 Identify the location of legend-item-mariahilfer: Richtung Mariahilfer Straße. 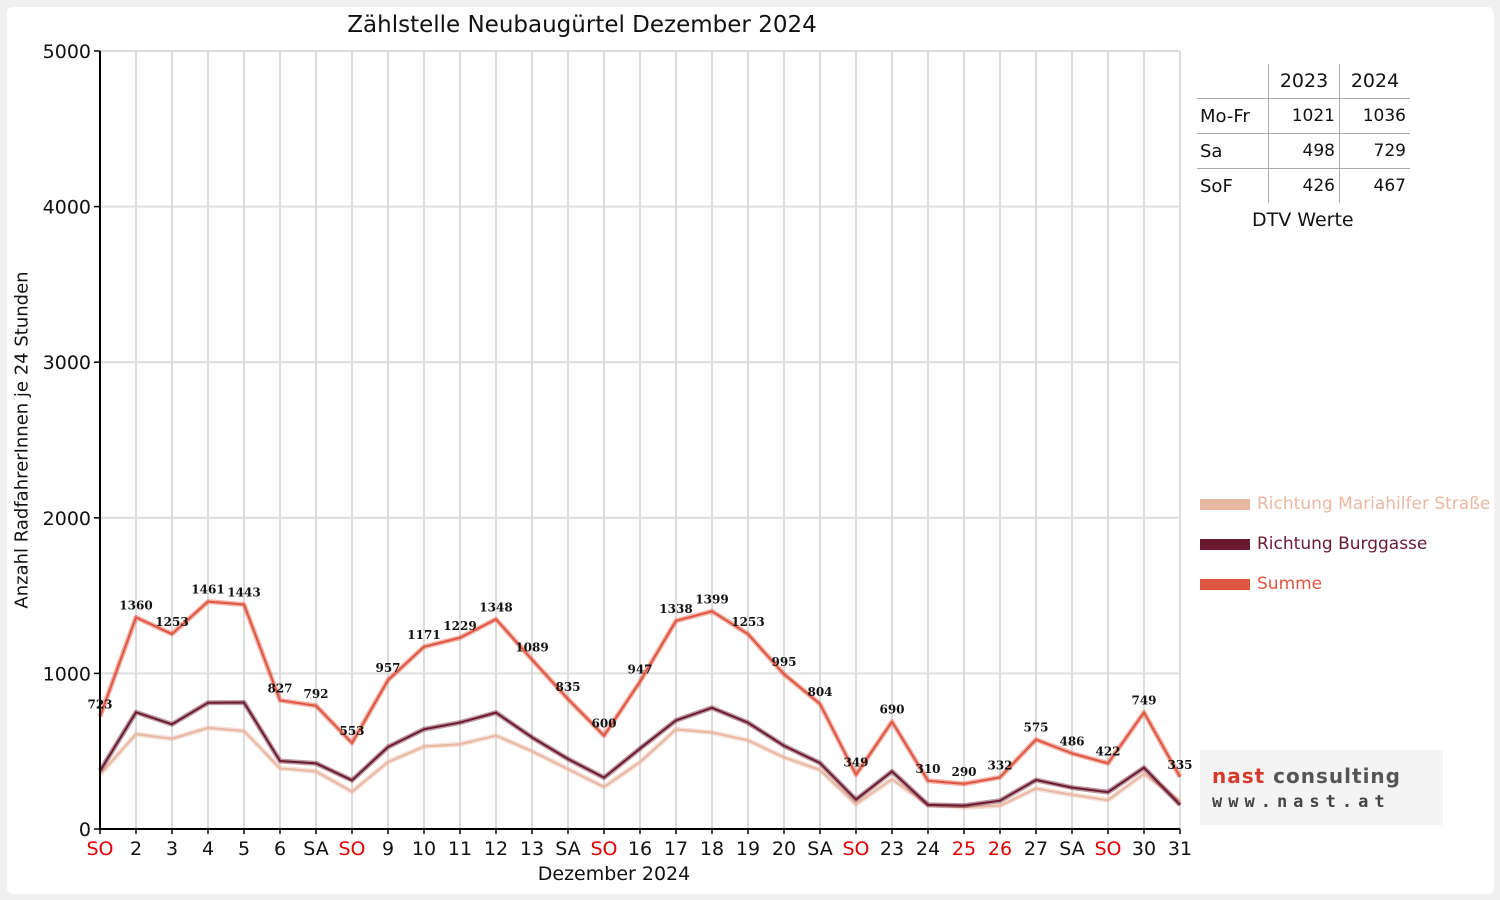
(1345, 504).